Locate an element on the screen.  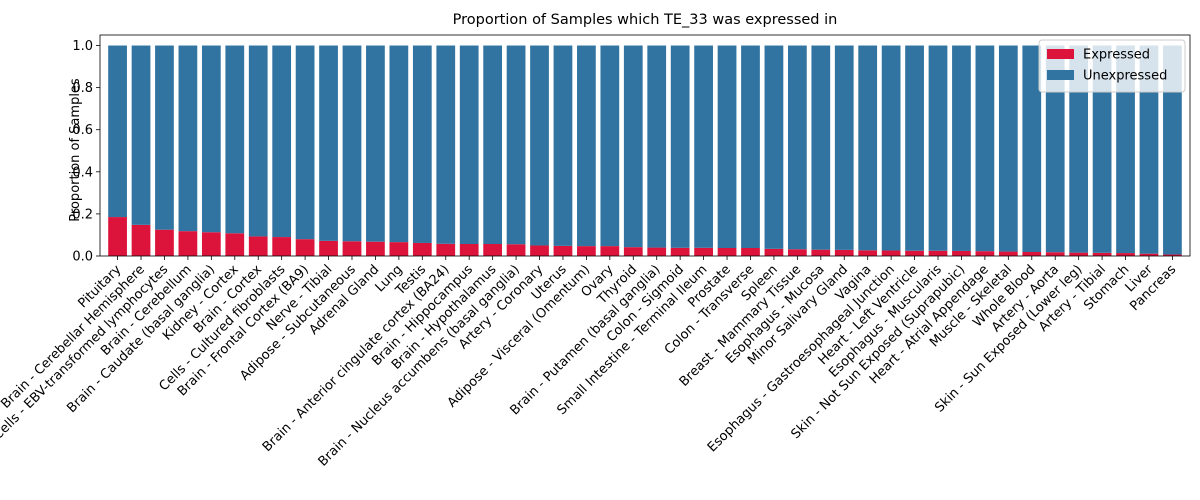
legend-swatch-unexpressed is located at coordinates (1060, 75).